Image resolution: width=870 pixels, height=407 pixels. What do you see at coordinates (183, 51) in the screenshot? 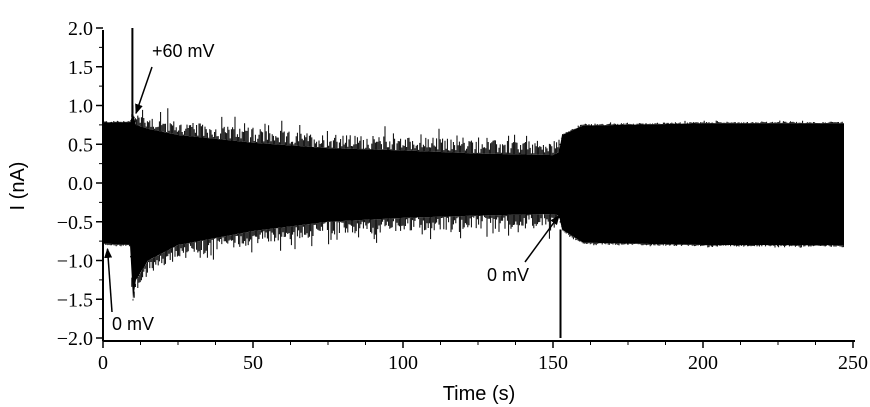
I see `annotation-label: +60 mV` at bounding box center [183, 51].